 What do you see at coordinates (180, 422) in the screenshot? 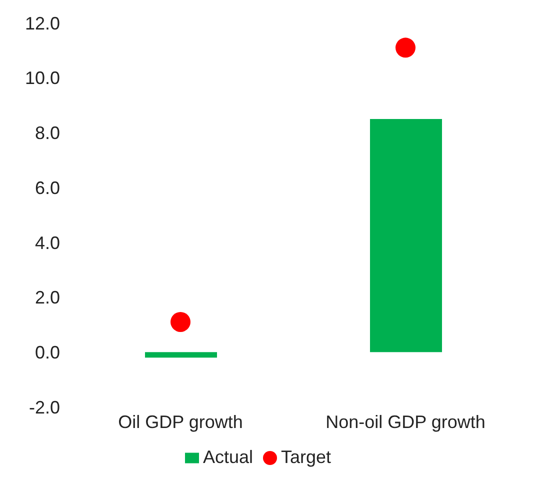
I see `x-tick-label: Oil GDP growth` at bounding box center [180, 422].